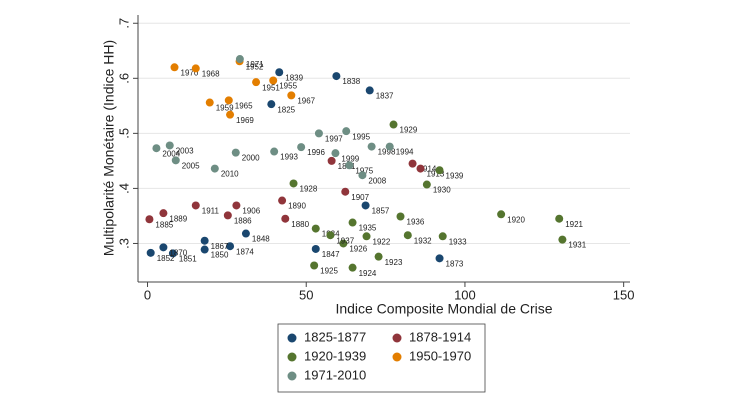  I want to click on point-label: 1932, so click(423, 240).